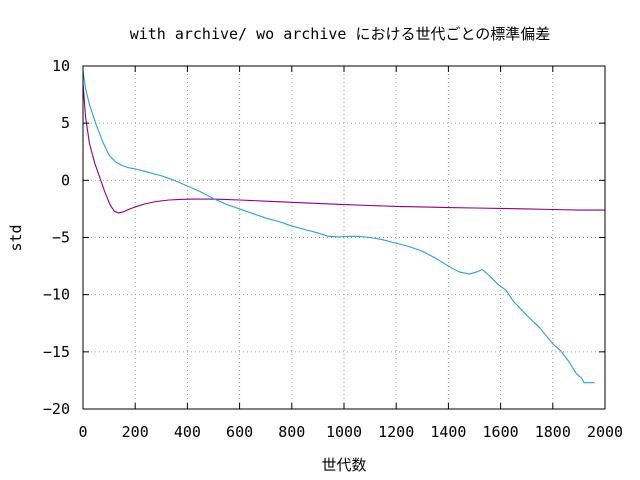 The width and height of the screenshot is (640, 480). What do you see at coordinates (239, 432) in the screenshot?
I see `x-tick-label: 600` at bounding box center [239, 432].